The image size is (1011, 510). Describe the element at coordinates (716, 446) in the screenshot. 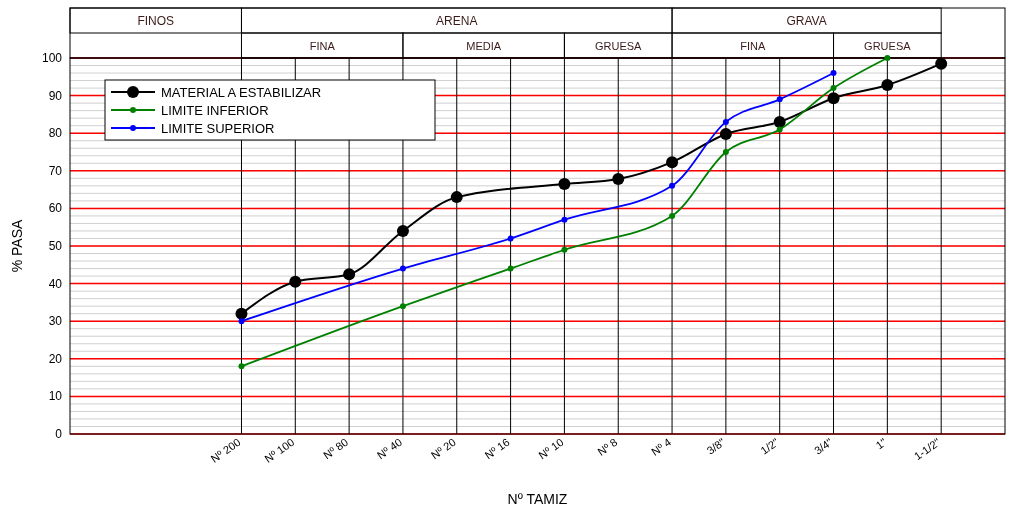

I see `x-tick-label: 3/8"` at that location.